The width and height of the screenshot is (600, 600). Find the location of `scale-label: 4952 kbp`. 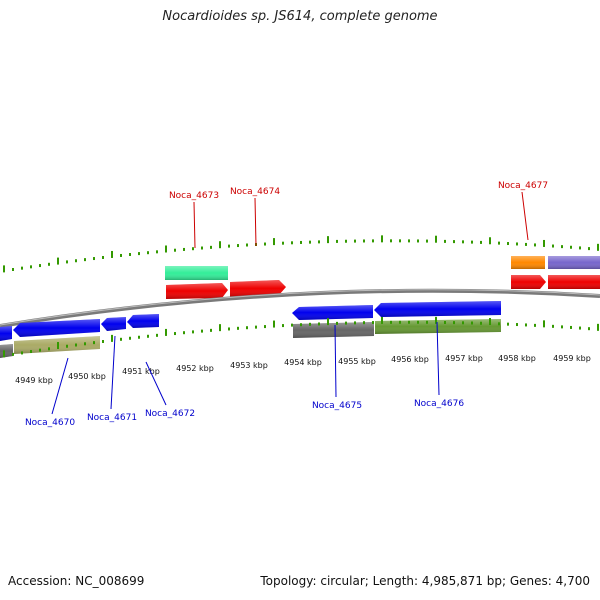

scale-label: 4952 kbp is located at coordinates (195, 368).